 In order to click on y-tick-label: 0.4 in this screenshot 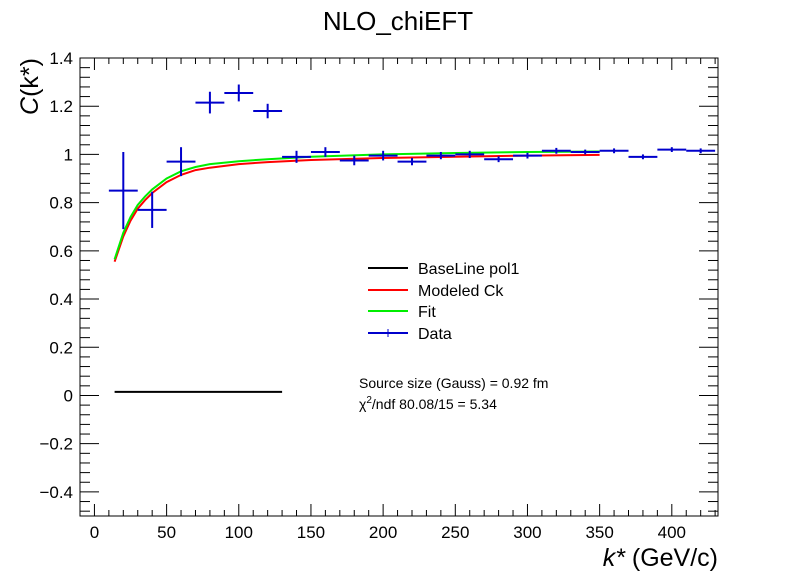, I will do `click(61, 299)`.